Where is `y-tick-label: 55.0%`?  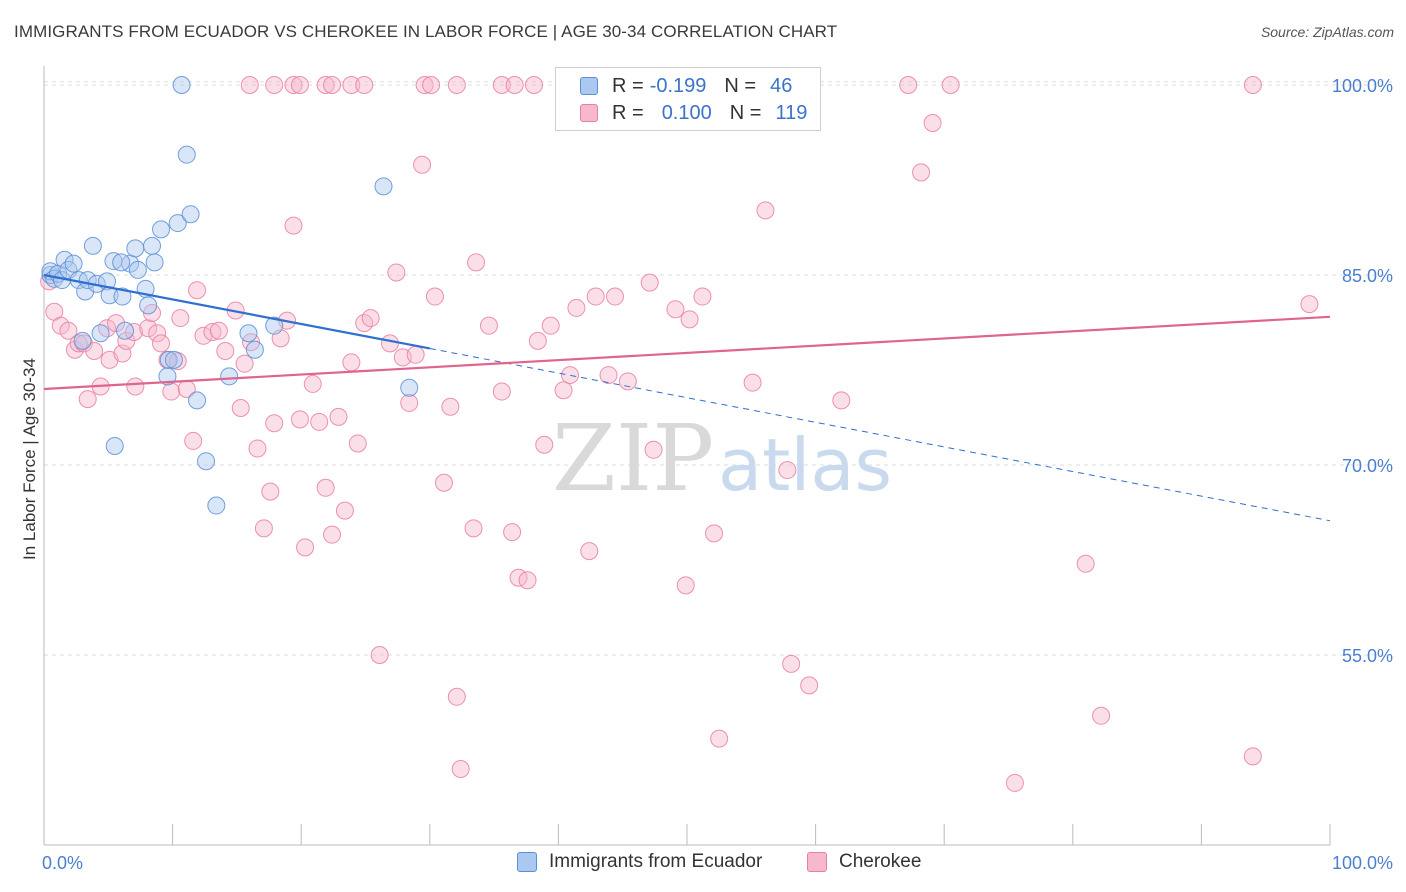
y-tick-label: 55.0% is located at coordinates (1367, 656).